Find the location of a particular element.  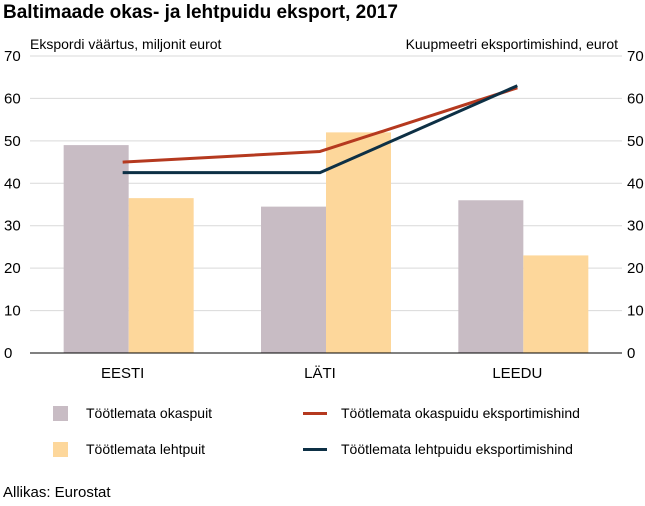

y-tick-label-left: 60 is located at coordinates (12, 98).